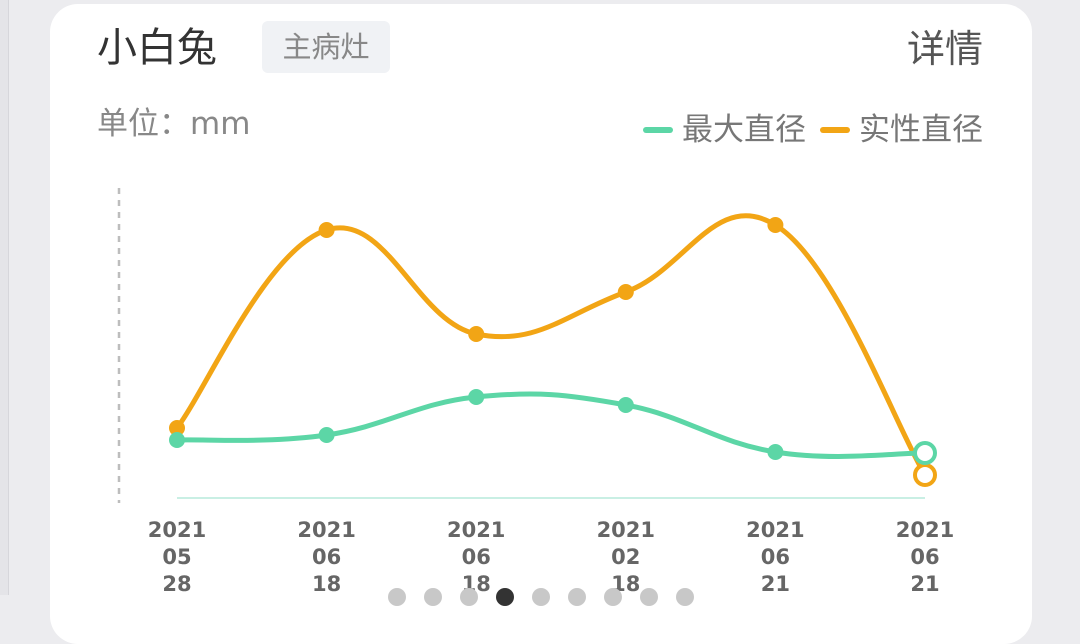  Describe the element at coordinates (326, 583) in the screenshot. I see `x-tick-label-1-2: 18` at that location.